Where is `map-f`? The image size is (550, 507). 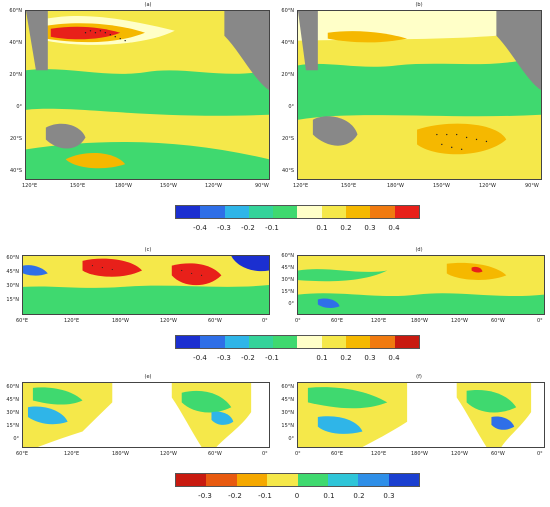
map-f is located at coordinates (421, 415).